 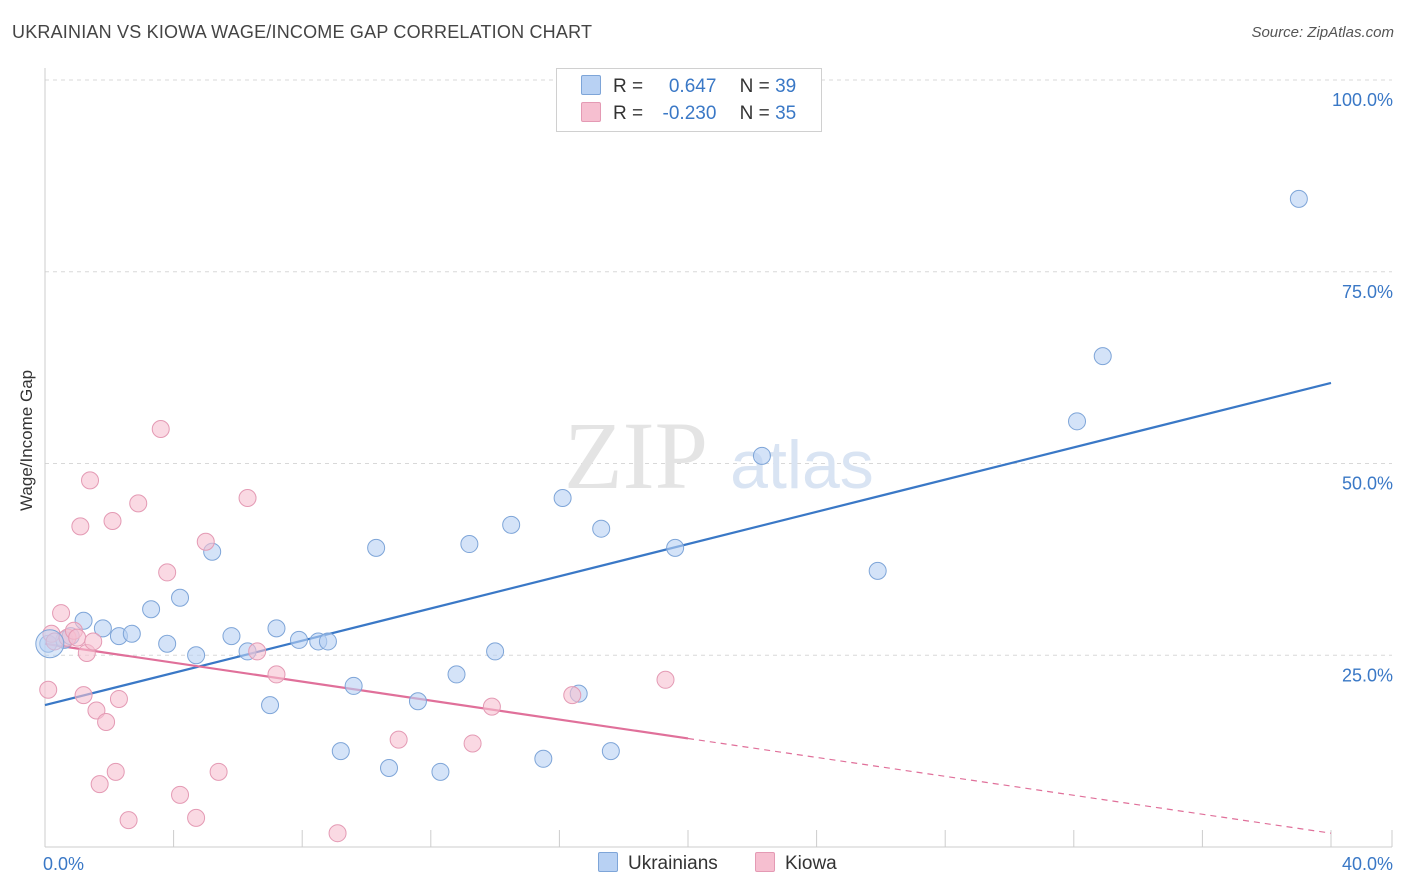 I want to click on bottom-legend-kiowa: Kiowa, so click(x=796, y=863).